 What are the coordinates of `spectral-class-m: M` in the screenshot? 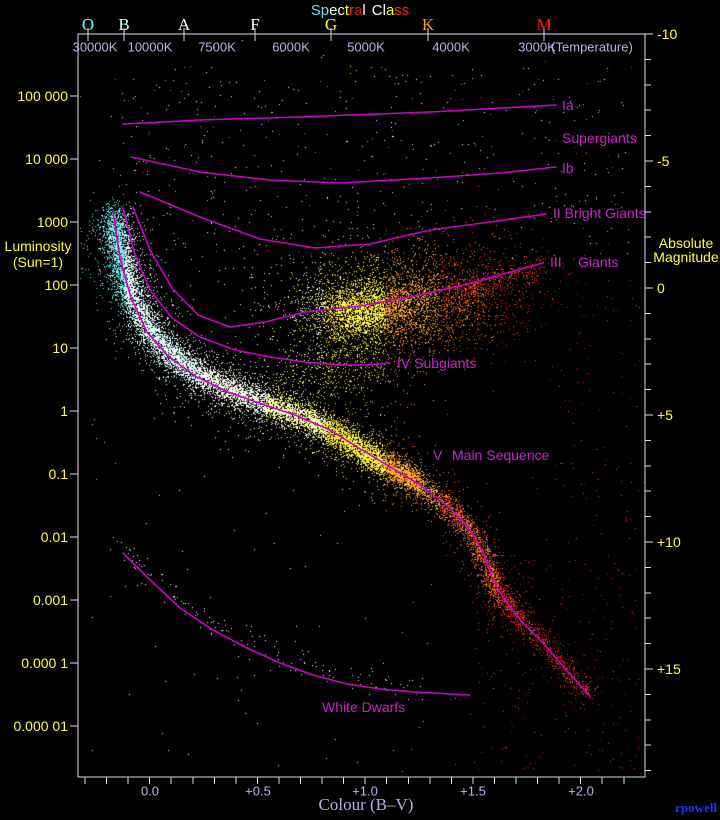 It's located at (544, 24).